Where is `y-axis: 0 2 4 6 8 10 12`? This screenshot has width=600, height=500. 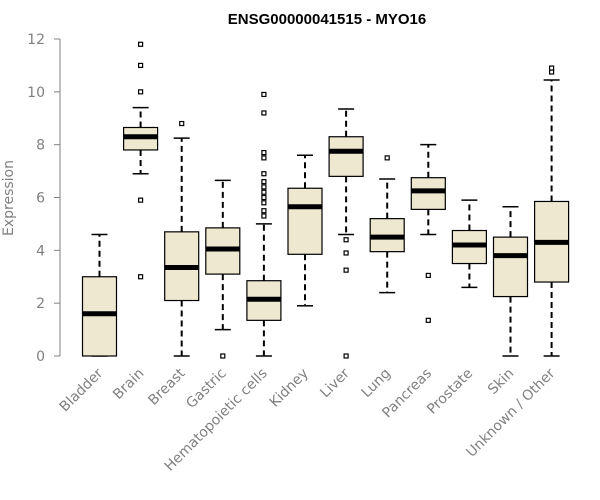
y-axis: 0 2 4 6 8 10 12 is located at coordinates (44, 198).